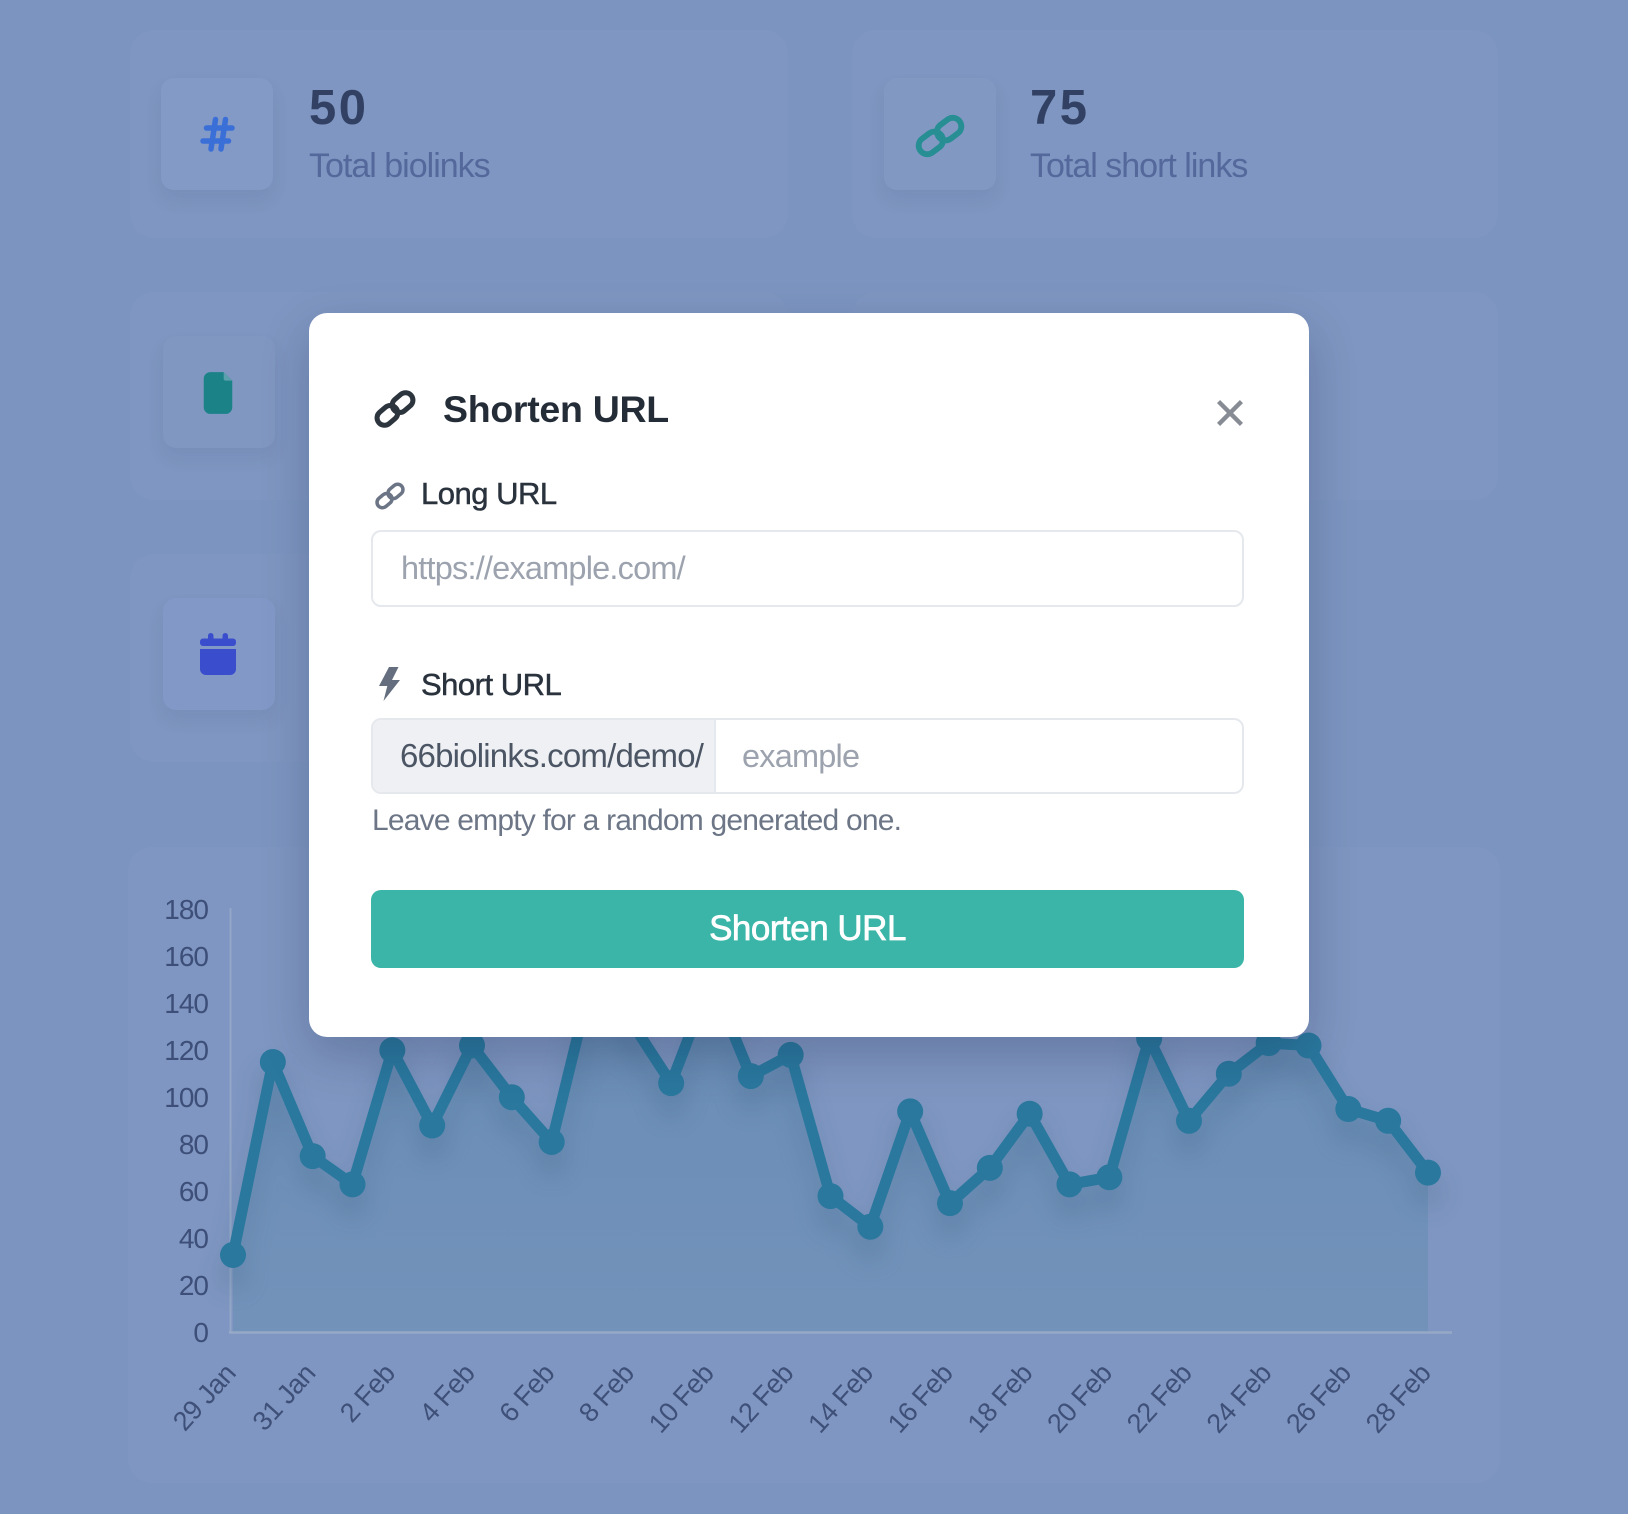 The height and width of the screenshot is (1514, 1628). What do you see at coordinates (1159, 1398) in the screenshot?
I see `svg-text: 22 Feb` at bounding box center [1159, 1398].